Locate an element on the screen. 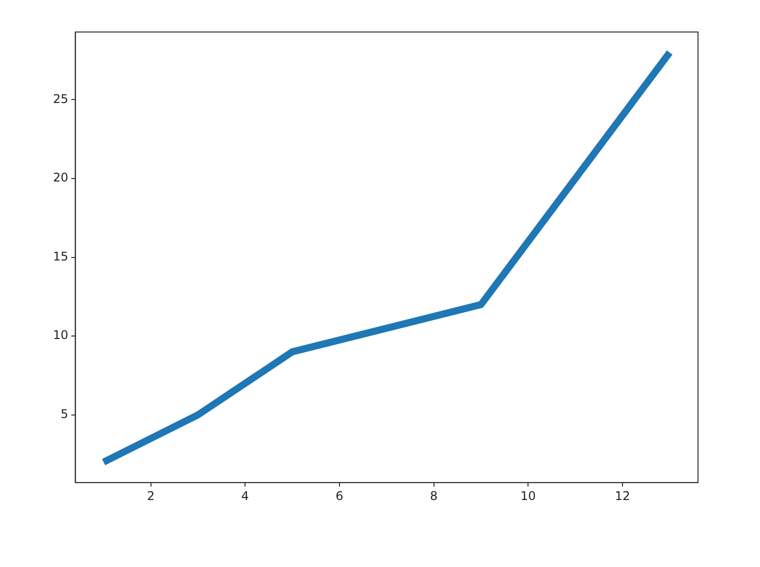 Image resolution: width=760 pixels, height=567 pixels. y-tick-label: 15 is located at coordinates (60, 256).